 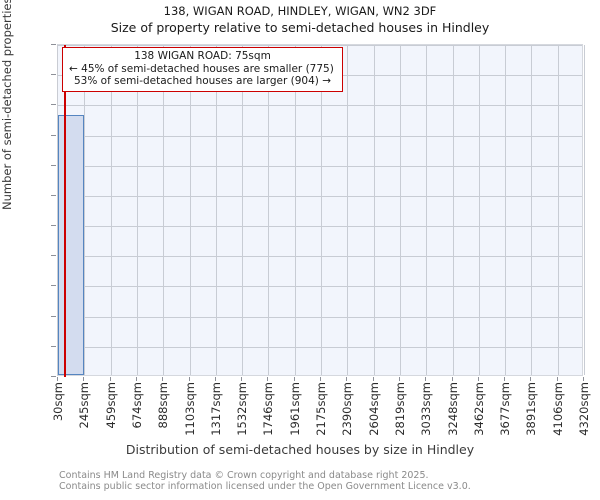 What do you see at coordinates (202, 56) in the screenshot?
I see `annotation-property-label: 138 WIGAN ROAD: 75sqm` at bounding box center [202, 56].